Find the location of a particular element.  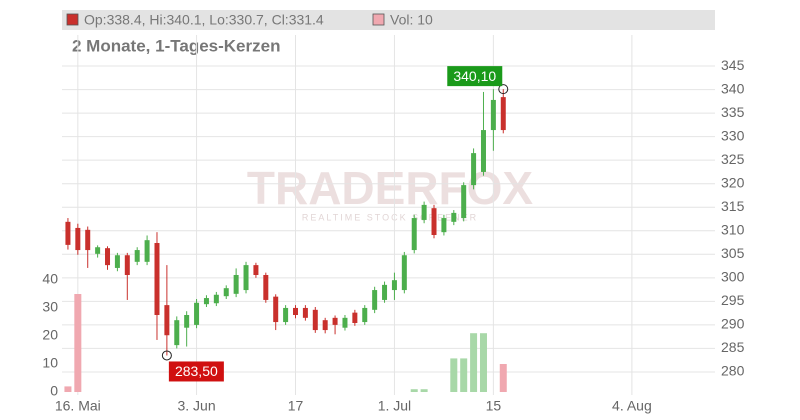

y2-tick-label: 40 is located at coordinates (50, 279).